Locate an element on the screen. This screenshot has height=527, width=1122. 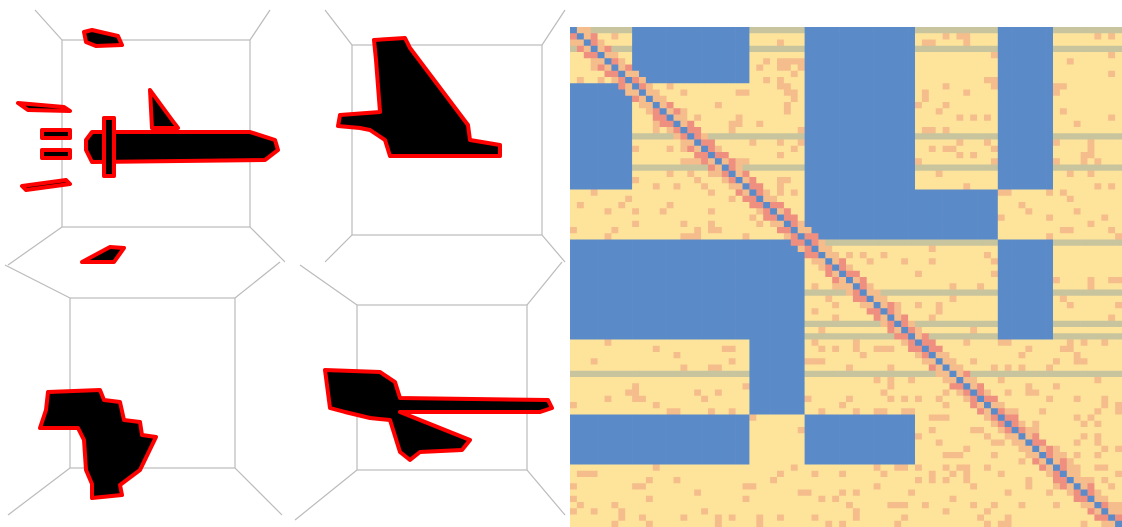
silhouette is located at coordinates (419, 97).